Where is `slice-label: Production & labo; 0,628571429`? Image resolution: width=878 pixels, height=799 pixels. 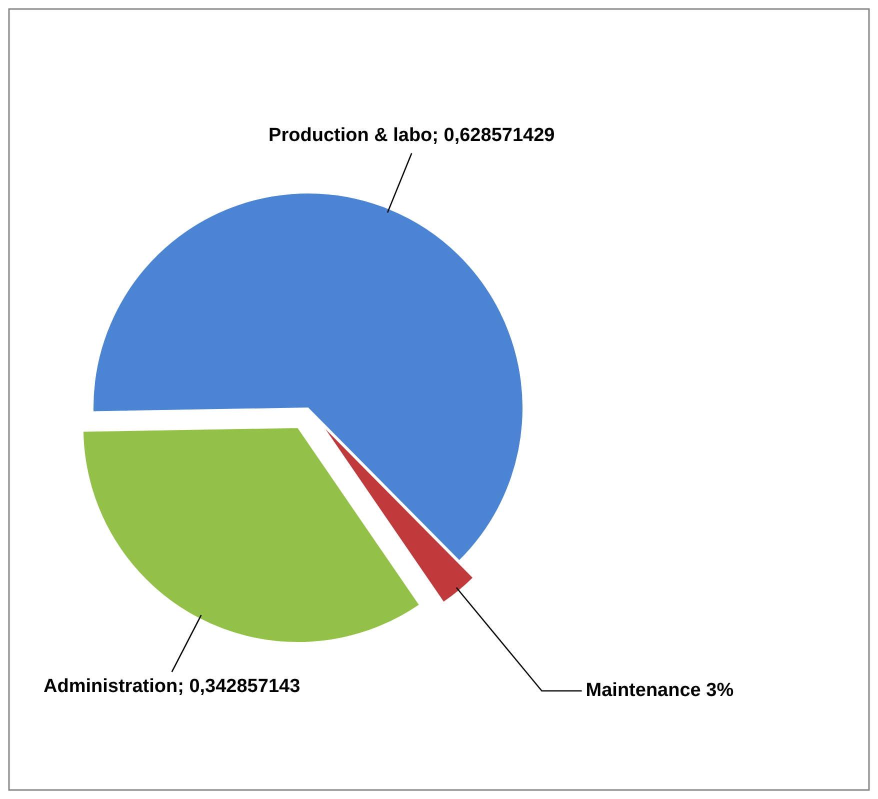
slice-label: Production & labo; 0,628571429 is located at coordinates (411, 136).